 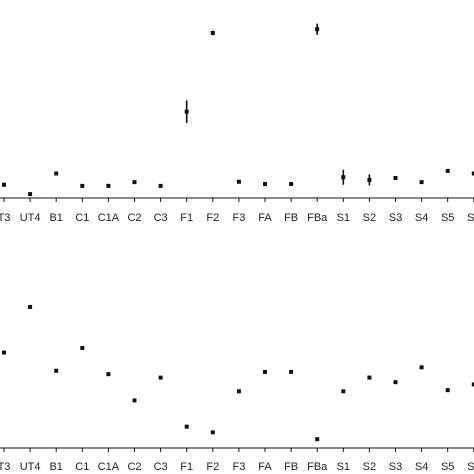 I want to click on top-x-tick-label: B1, so click(x=55, y=218).